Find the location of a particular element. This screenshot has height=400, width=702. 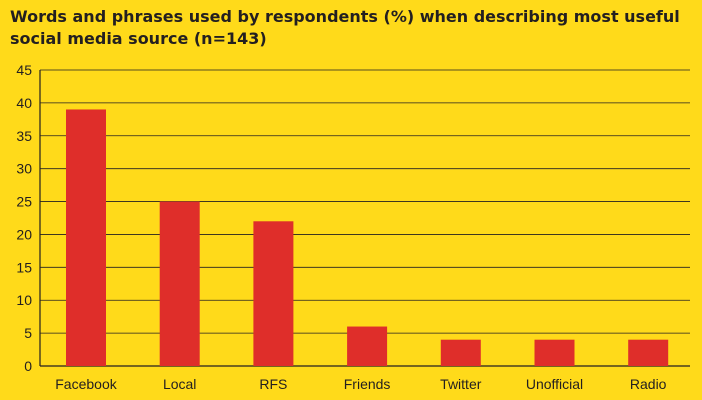

y-tick-label: 35 is located at coordinates (24, 136).